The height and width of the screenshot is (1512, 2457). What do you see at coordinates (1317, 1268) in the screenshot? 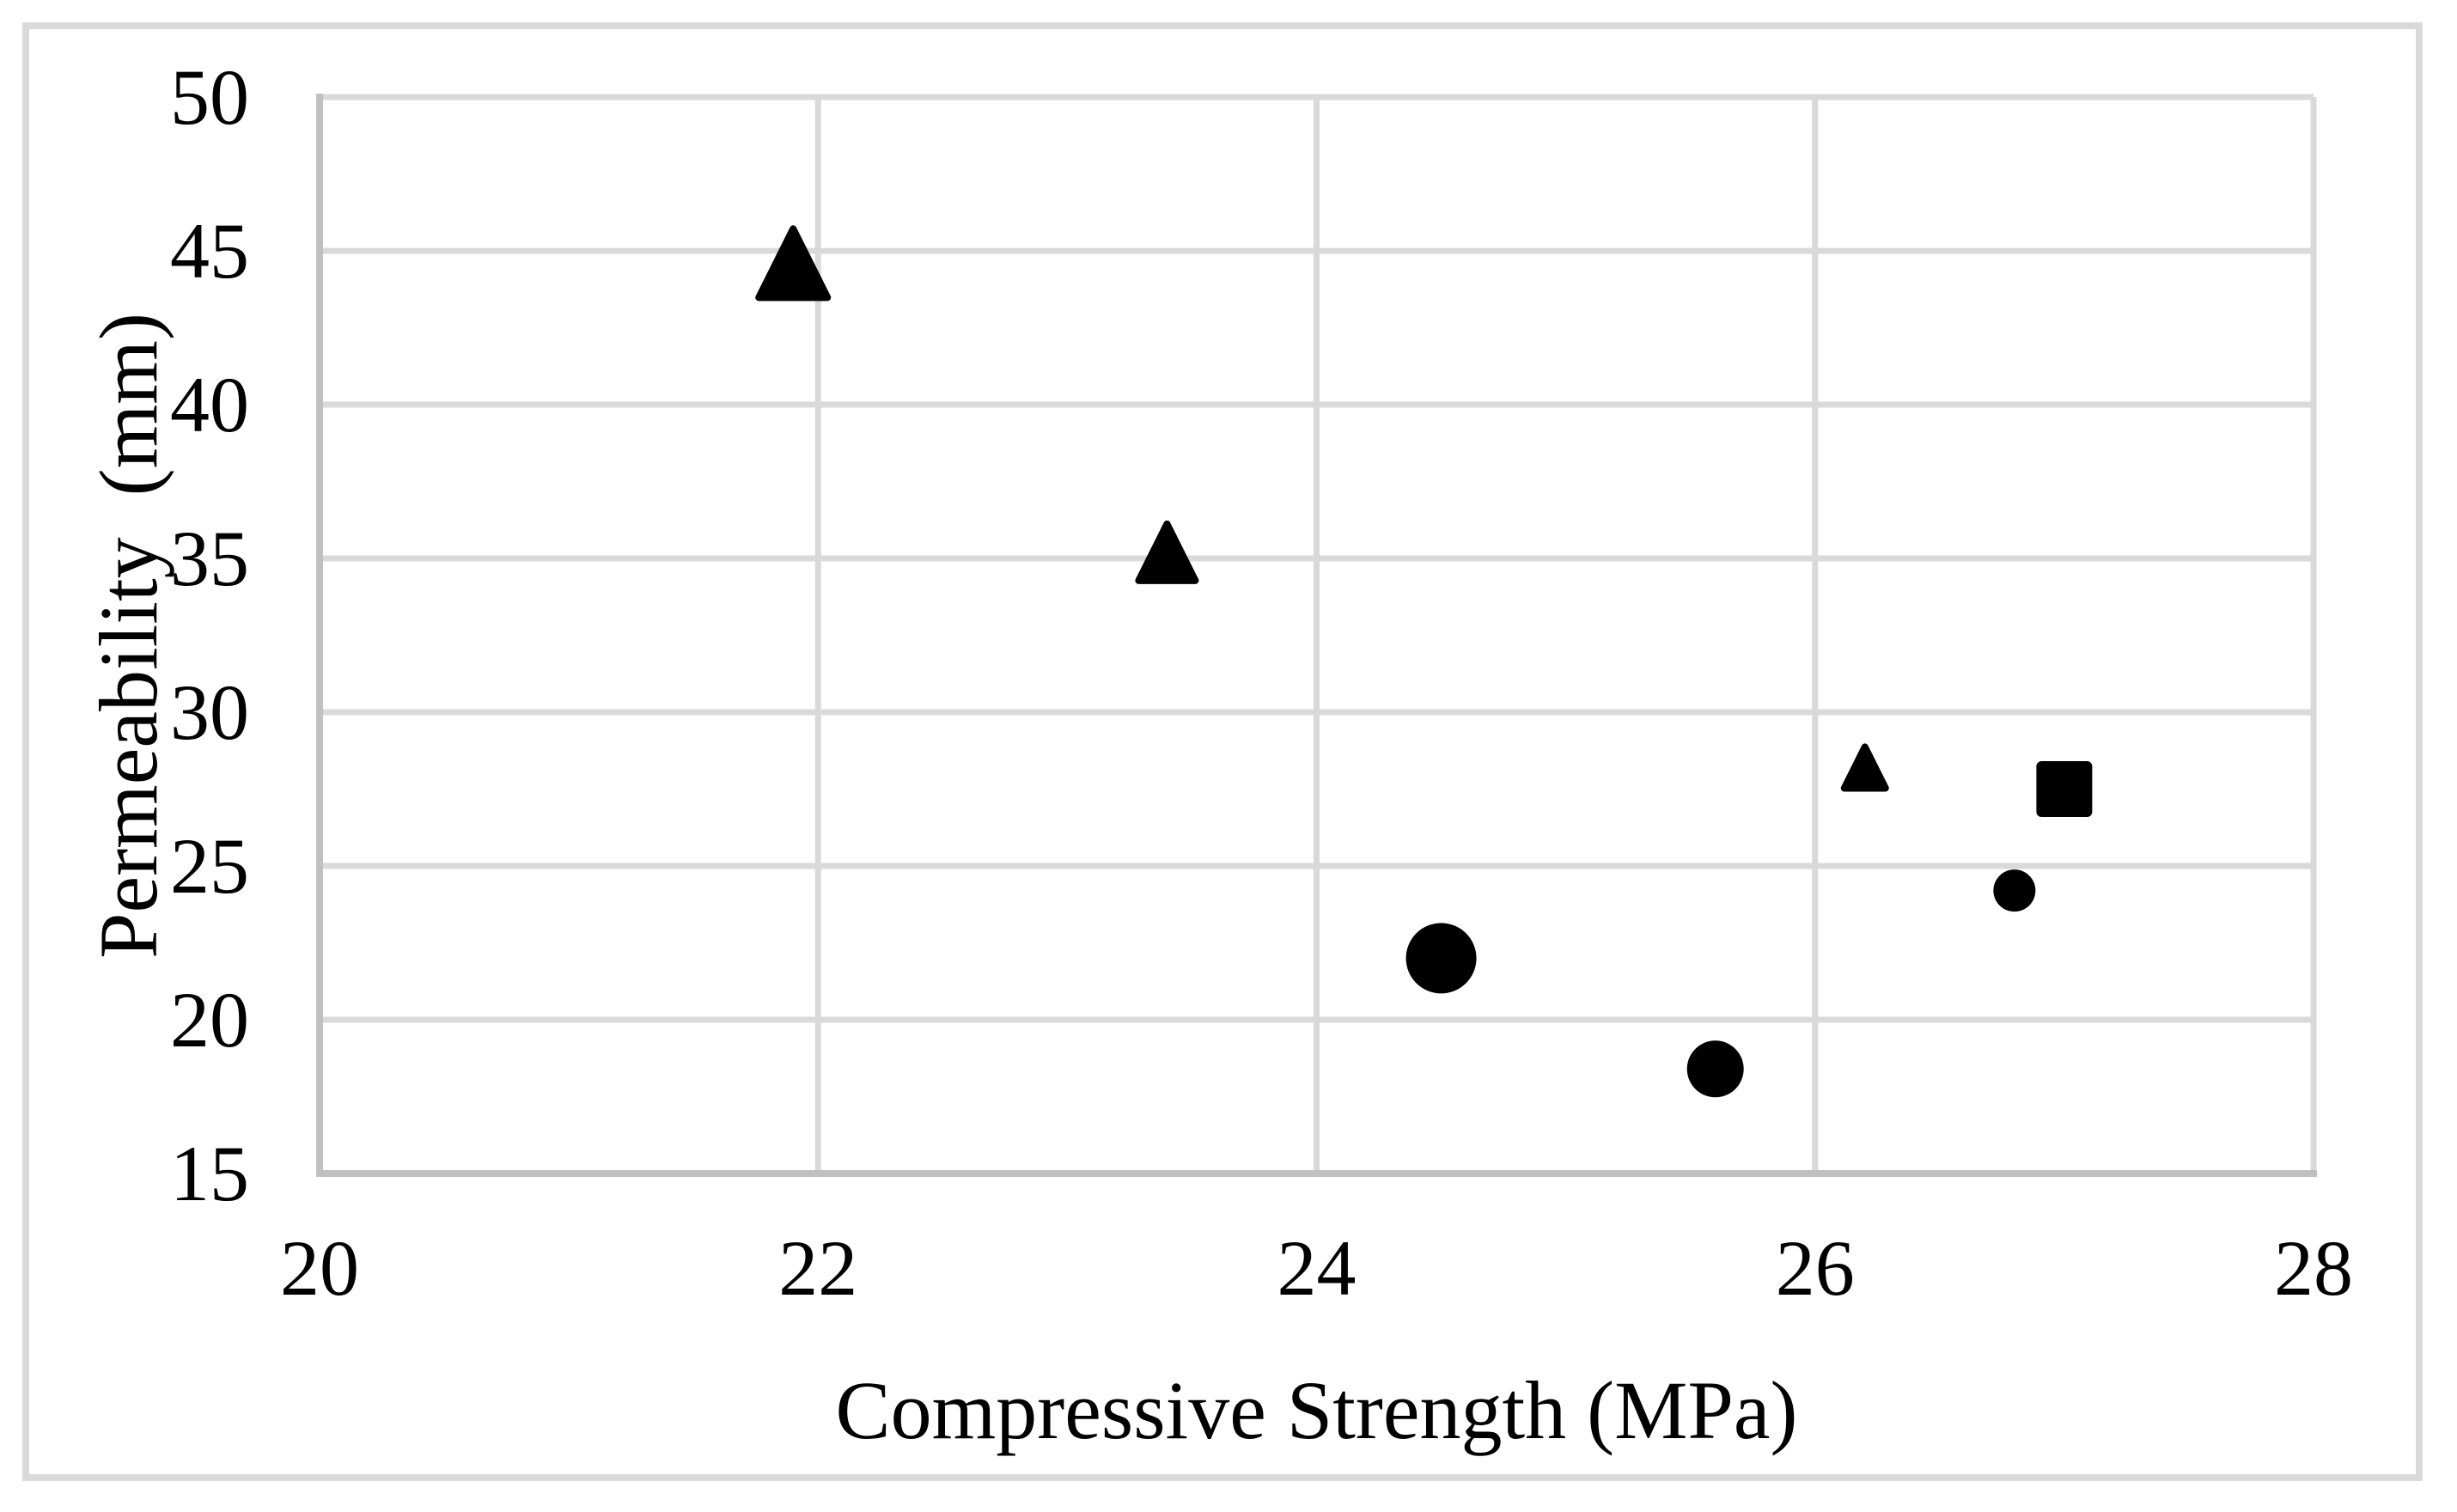
I see `x-tick-label: 24` at bounding box center [1317, 1268].